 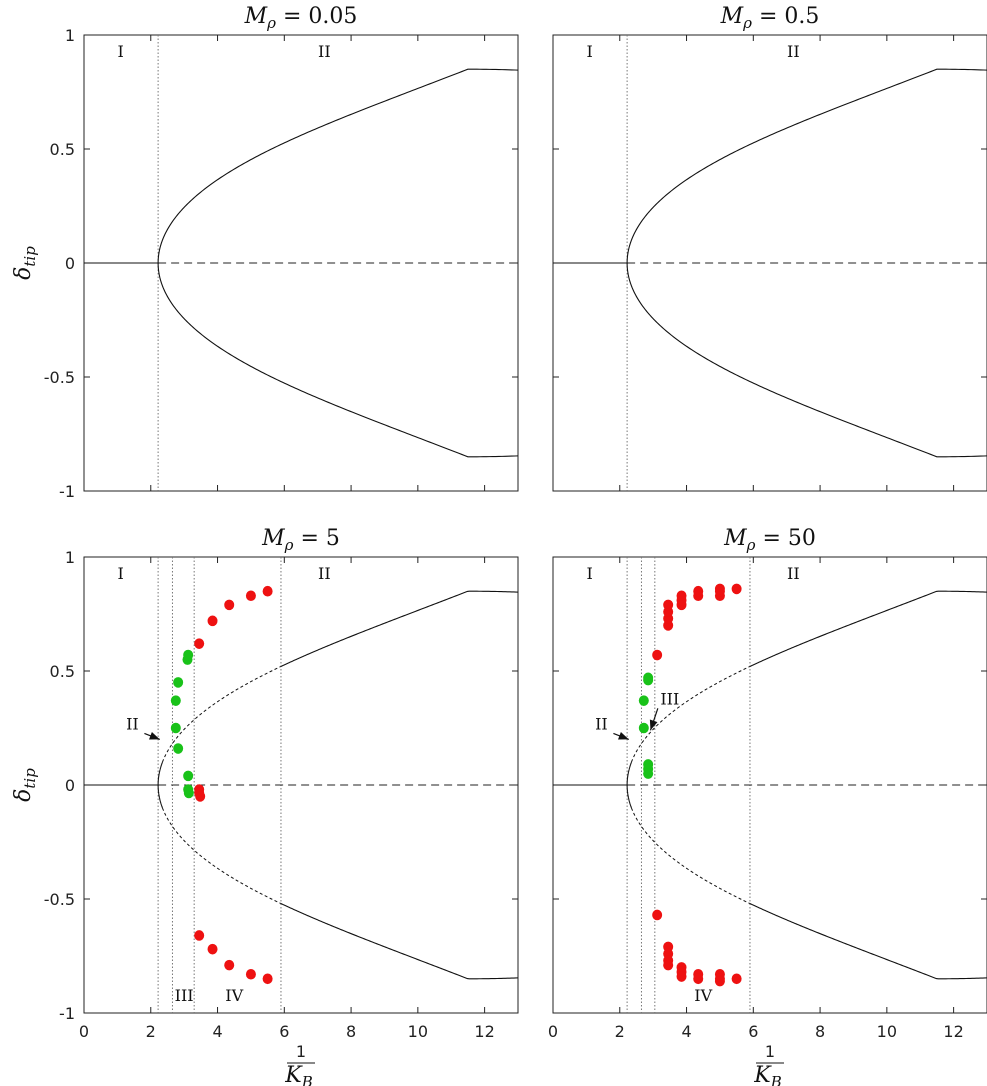 I want to click on arrow-label: III, so click(x=669, y=698).